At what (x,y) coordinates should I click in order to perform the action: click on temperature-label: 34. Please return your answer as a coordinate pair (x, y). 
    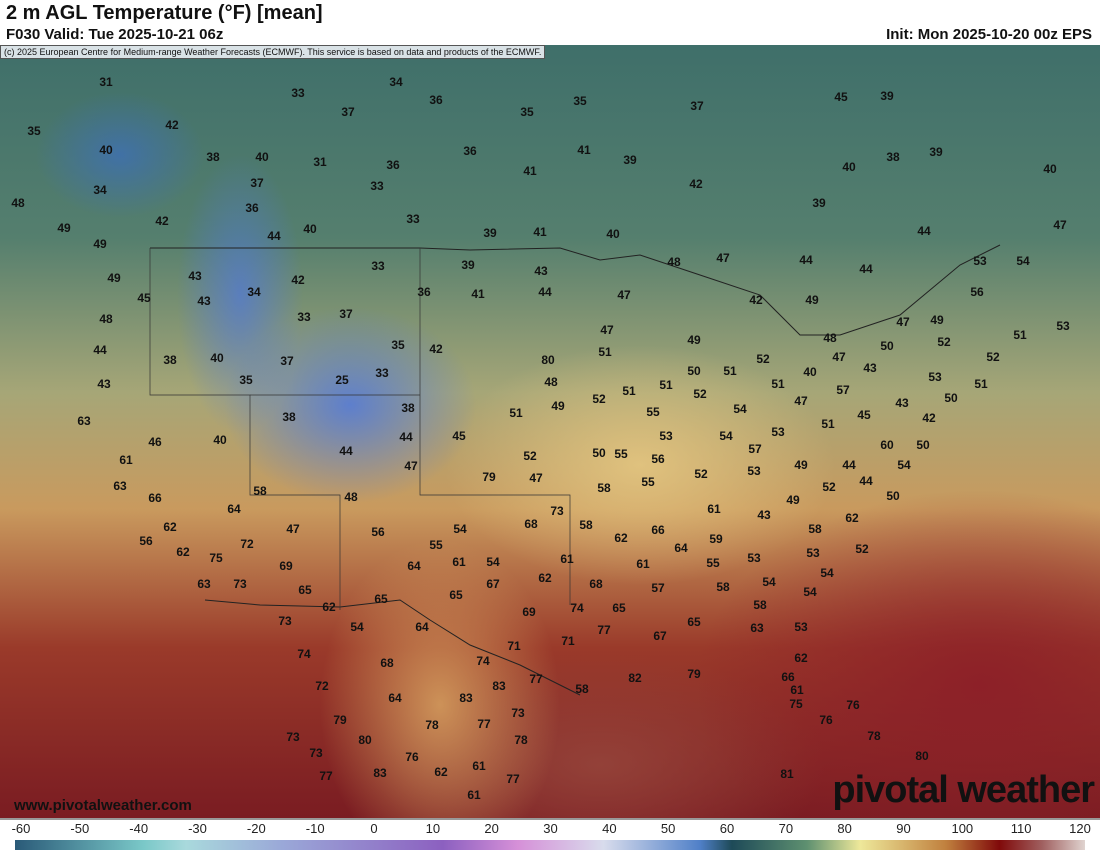
    Looking at the image, I should click on (100, 190).